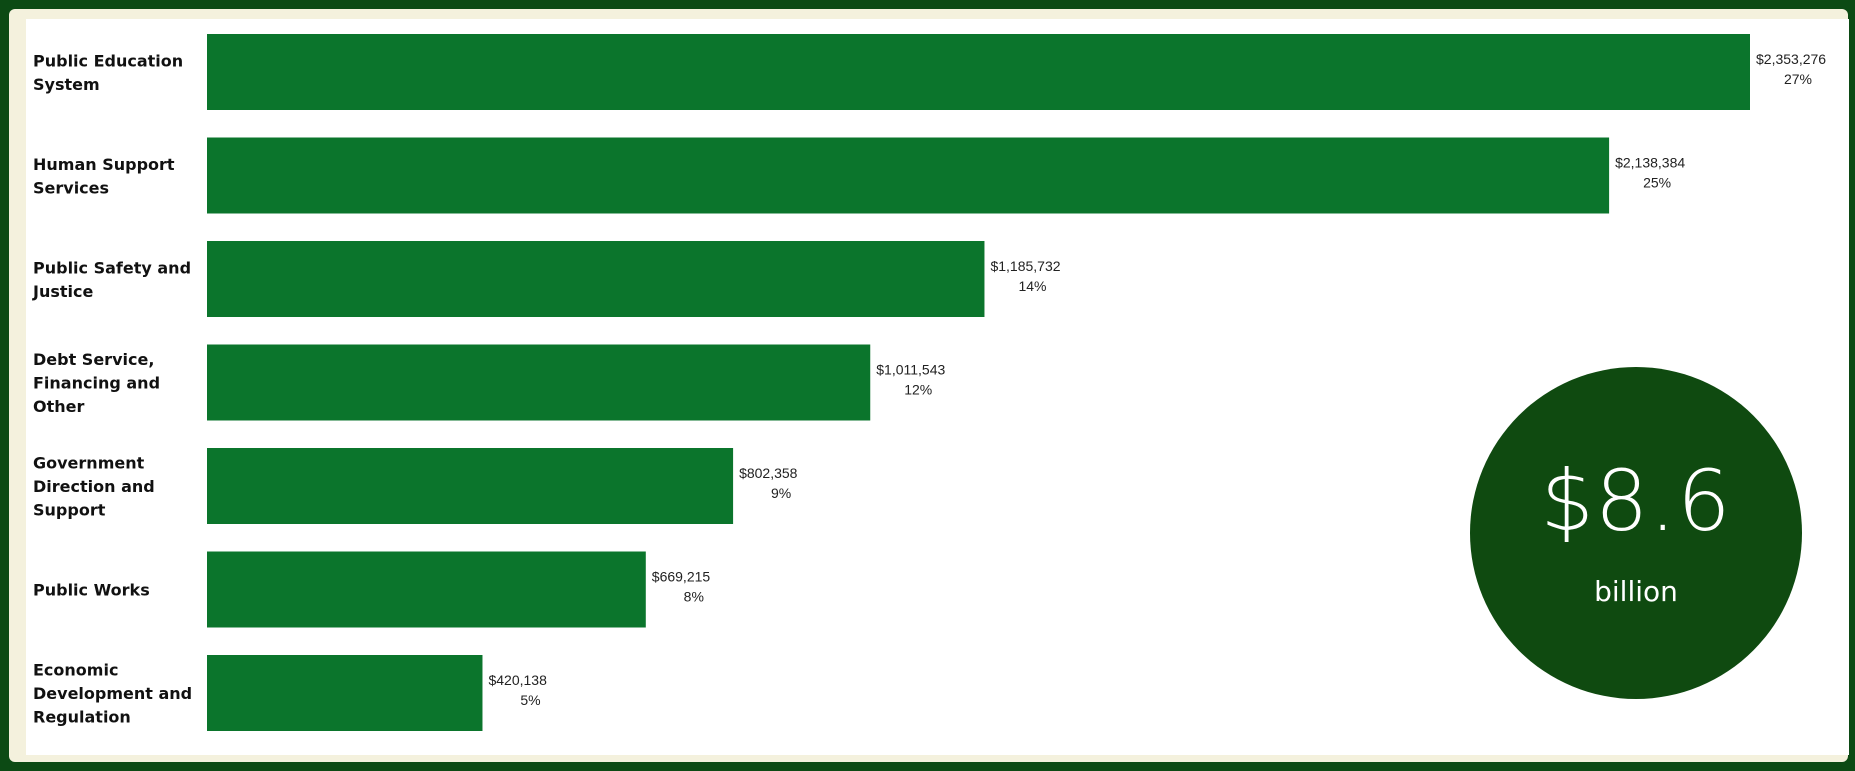 This screenshot has width=1855, height=771. What do you see at coordinates (768, 473) in the screenshot?
I see `value-label: $802,358` at bounding box center [768, 473].